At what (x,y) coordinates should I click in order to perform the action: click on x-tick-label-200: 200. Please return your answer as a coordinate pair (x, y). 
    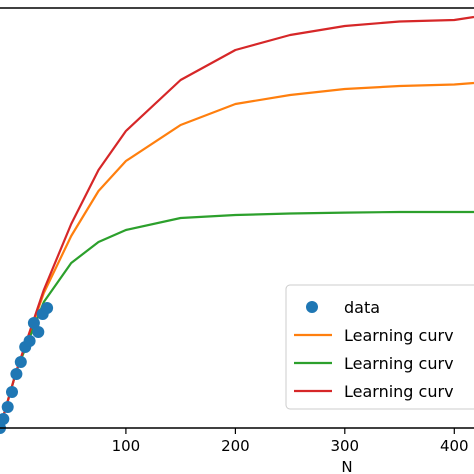
    Looking at the image, I should click on (235, 446).